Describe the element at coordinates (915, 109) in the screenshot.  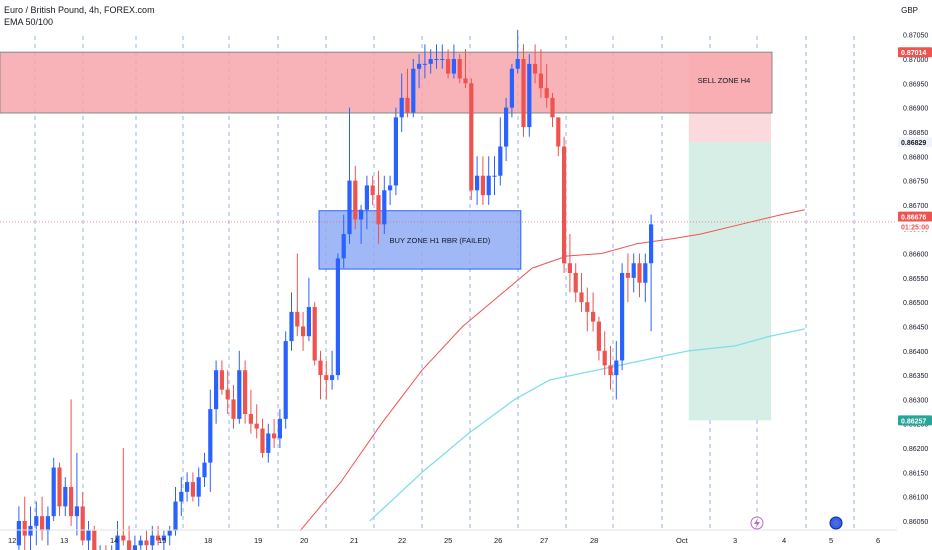
I see `y-tick-label: 0.86900` at that location.